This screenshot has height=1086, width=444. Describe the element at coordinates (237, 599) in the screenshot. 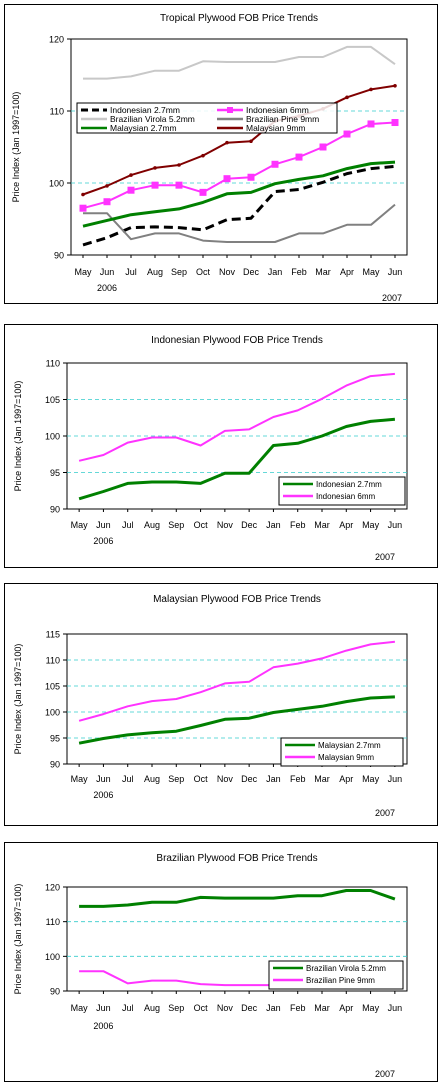

I see `chart-title: Malaysian Plywood FOB Price Trends` at that location.